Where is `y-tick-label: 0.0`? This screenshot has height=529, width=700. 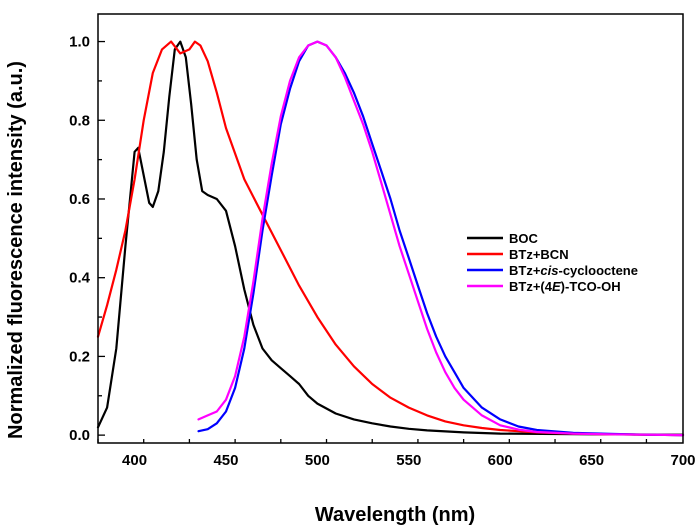
y-tick-label: 0.0 is located at coordinates (79, 435).